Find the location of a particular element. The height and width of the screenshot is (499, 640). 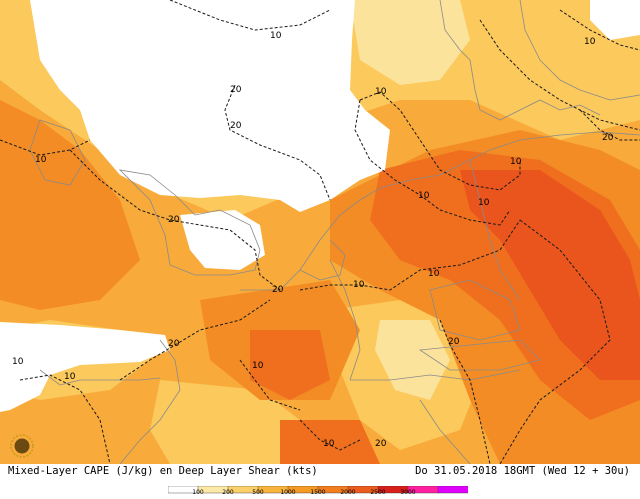

cape-zone-max-east is located at coordinates (550, 275).